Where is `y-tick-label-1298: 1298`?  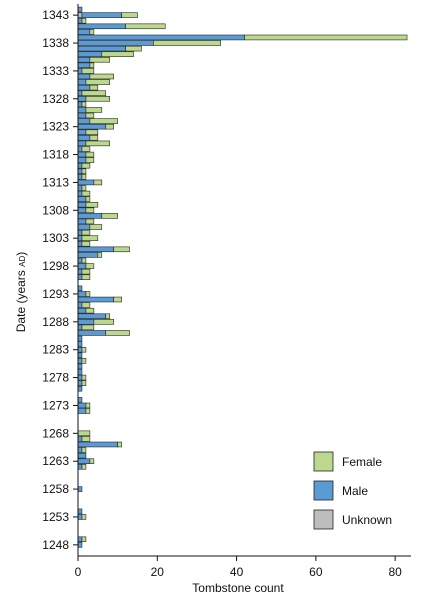 y-tick-label-1298: 1298 is located at coordinates (55, 266).